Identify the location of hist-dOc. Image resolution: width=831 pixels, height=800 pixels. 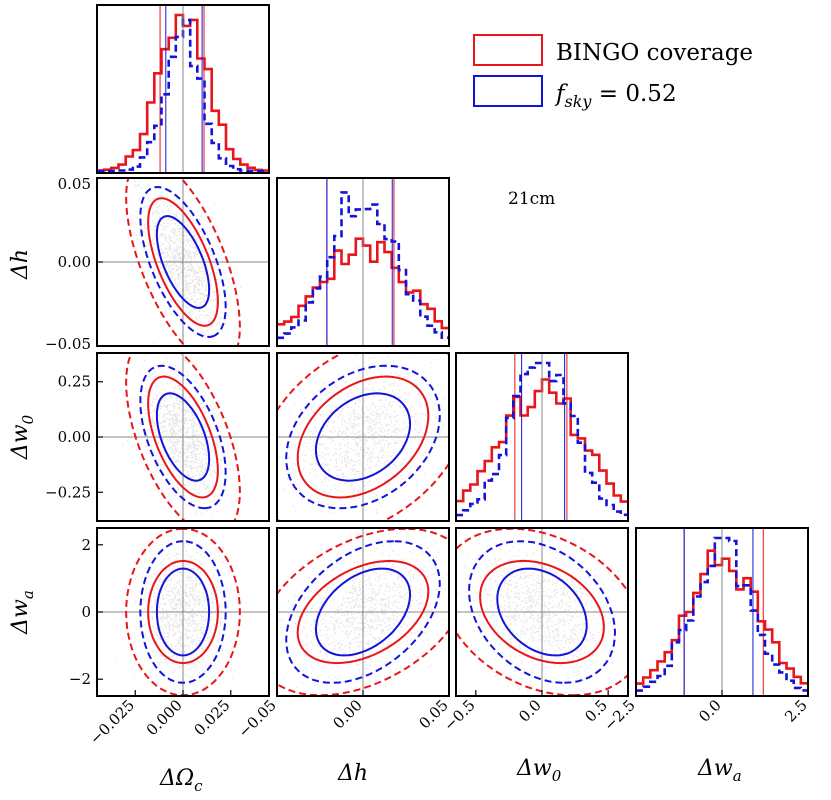
(183, 89).